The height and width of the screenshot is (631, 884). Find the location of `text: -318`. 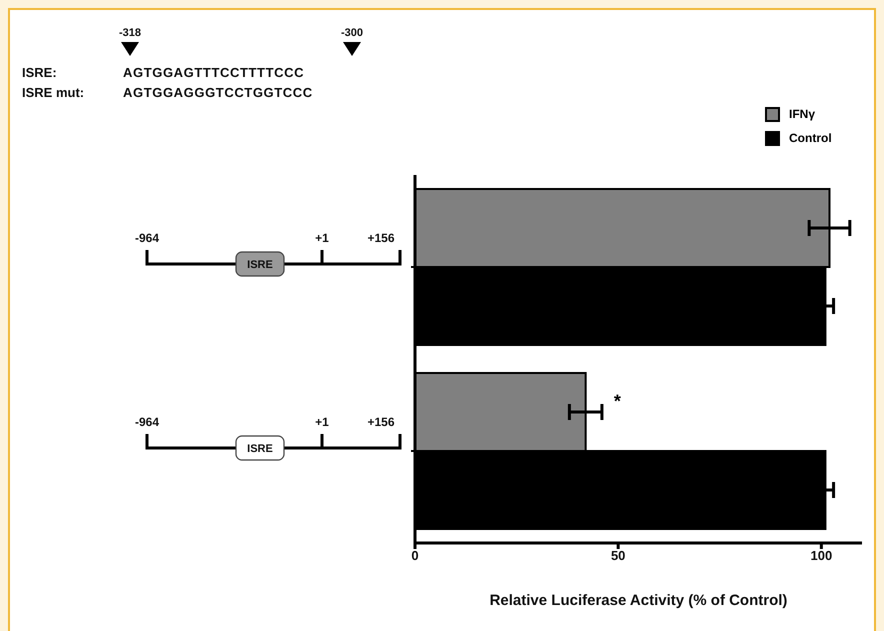

text: -318 is located at coordinates (130, 33).